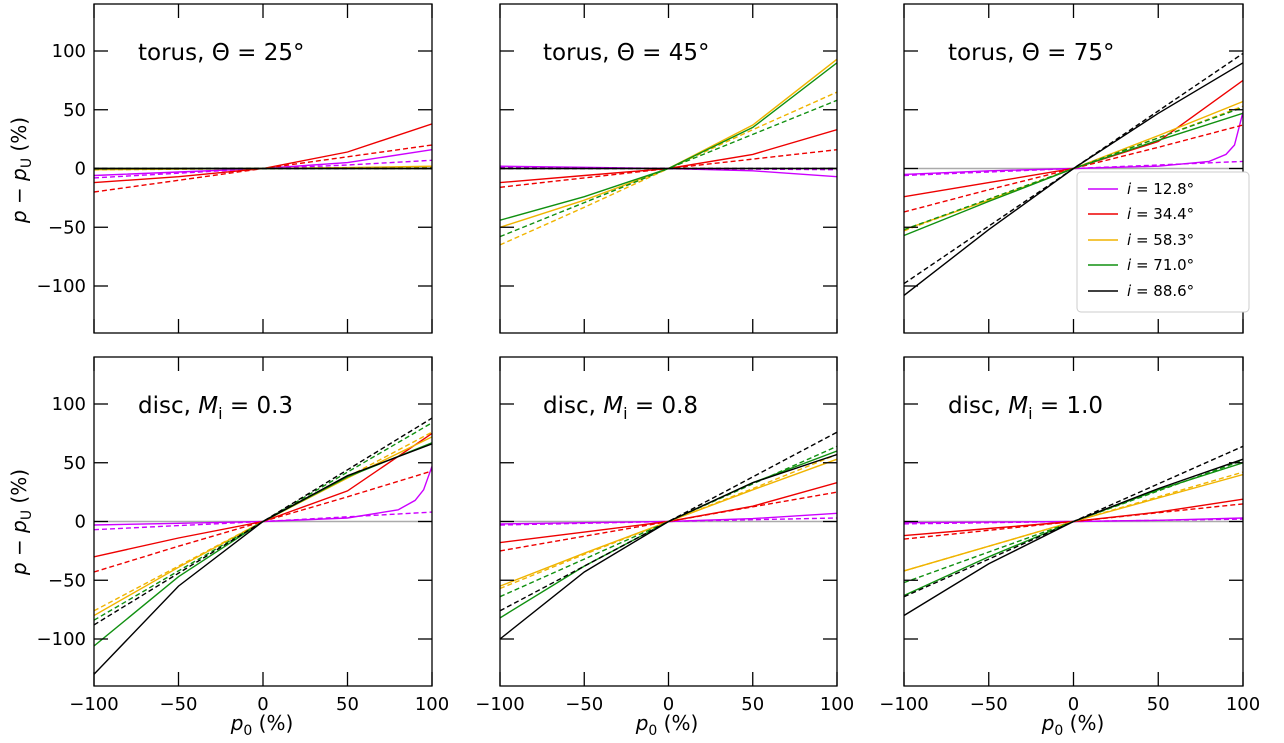 The height and width of the screenshot is (743, 1284). I want to click on ylabel-top: p − pU (%), so click(21, 170).